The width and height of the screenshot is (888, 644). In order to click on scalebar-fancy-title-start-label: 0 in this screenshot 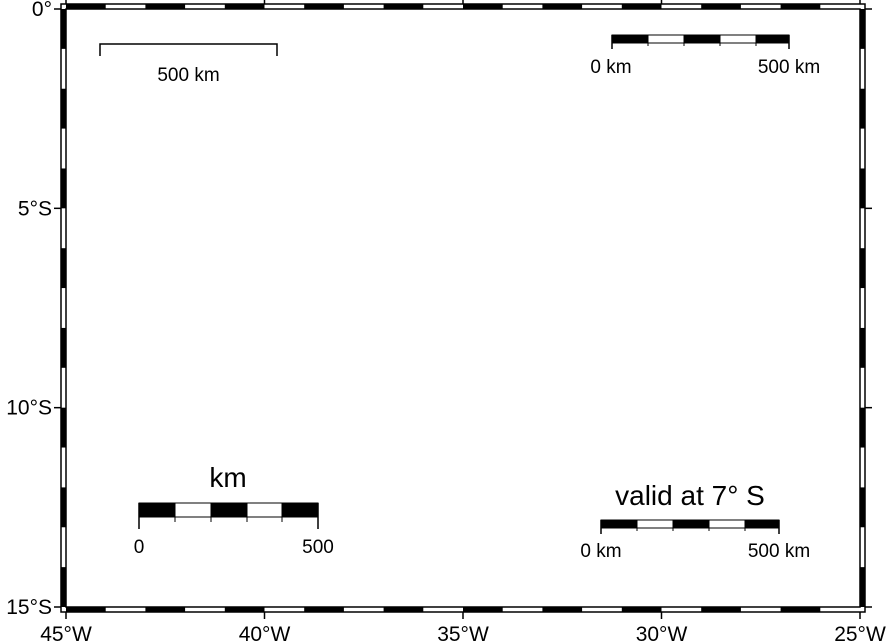, I will do `click(139, 547)`.